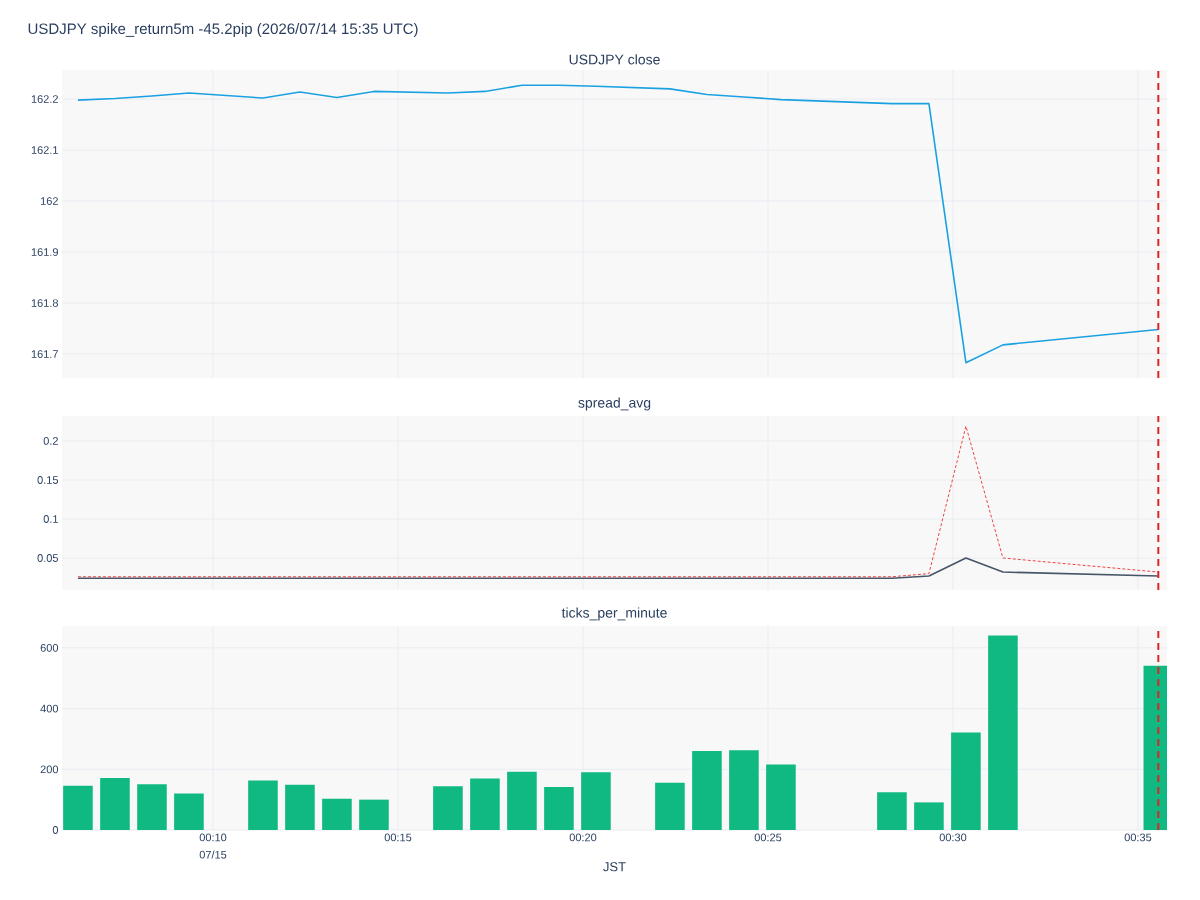 The height and width of the screenshot is (900, 1200). I want to click on y-tick-label: 200, so click(49, 769).